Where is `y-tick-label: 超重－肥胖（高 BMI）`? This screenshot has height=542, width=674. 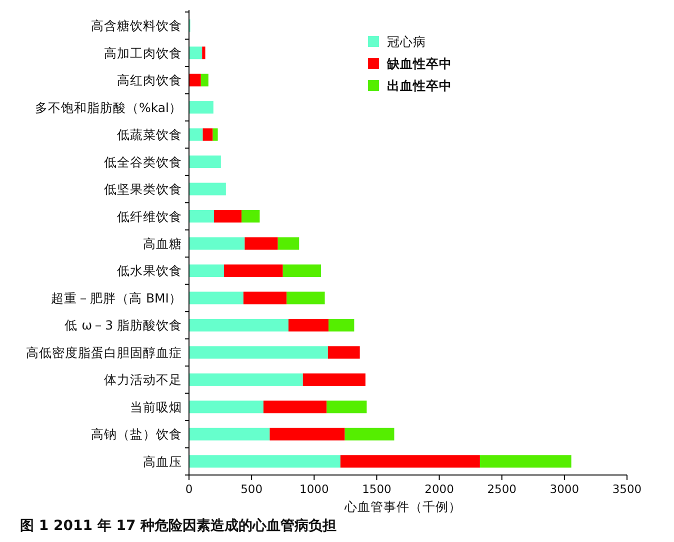
y-tick-label: 超重－肥胖（高 BMI） is located at coordinates (116, 298).